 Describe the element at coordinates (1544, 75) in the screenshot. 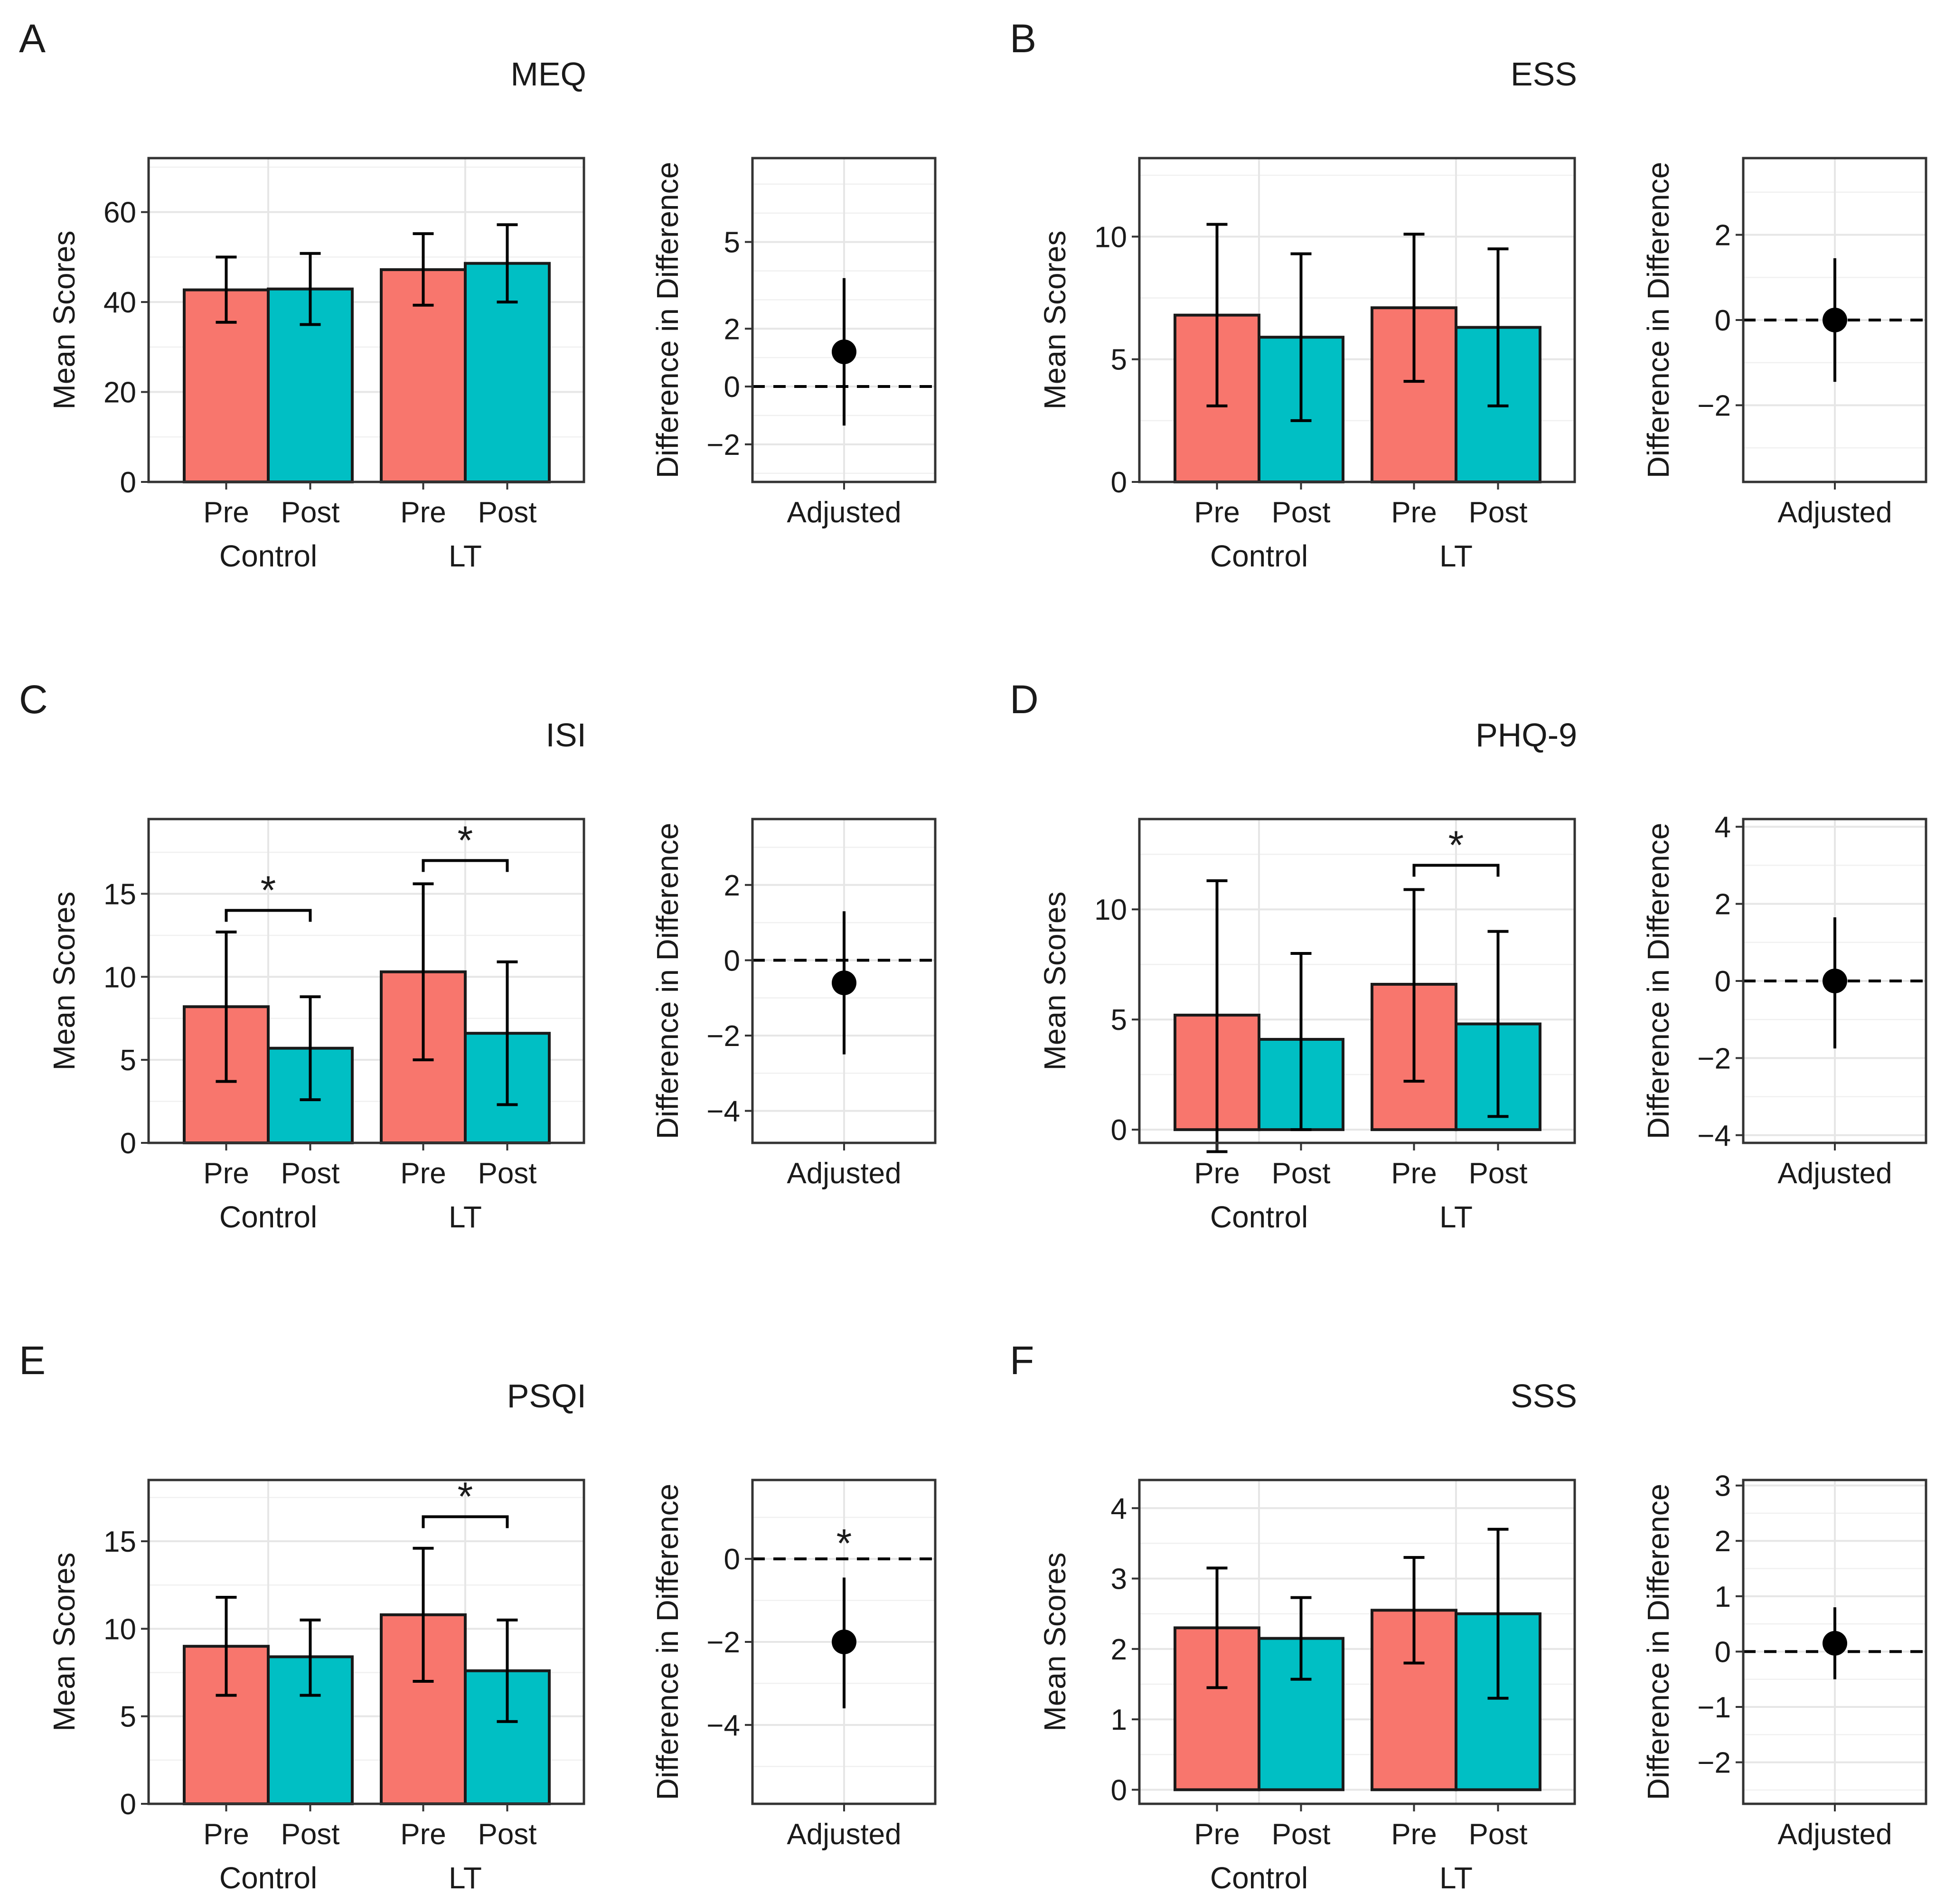

I see `chart-title: ESS` at that location.